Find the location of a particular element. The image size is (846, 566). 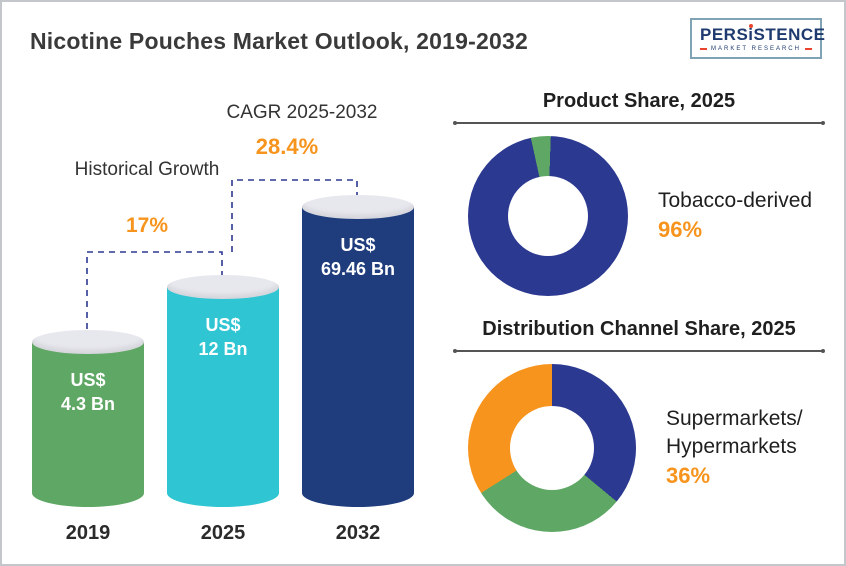

bar-2019-value: US$ 4.3 Bn is located at coordinates (88, 392).